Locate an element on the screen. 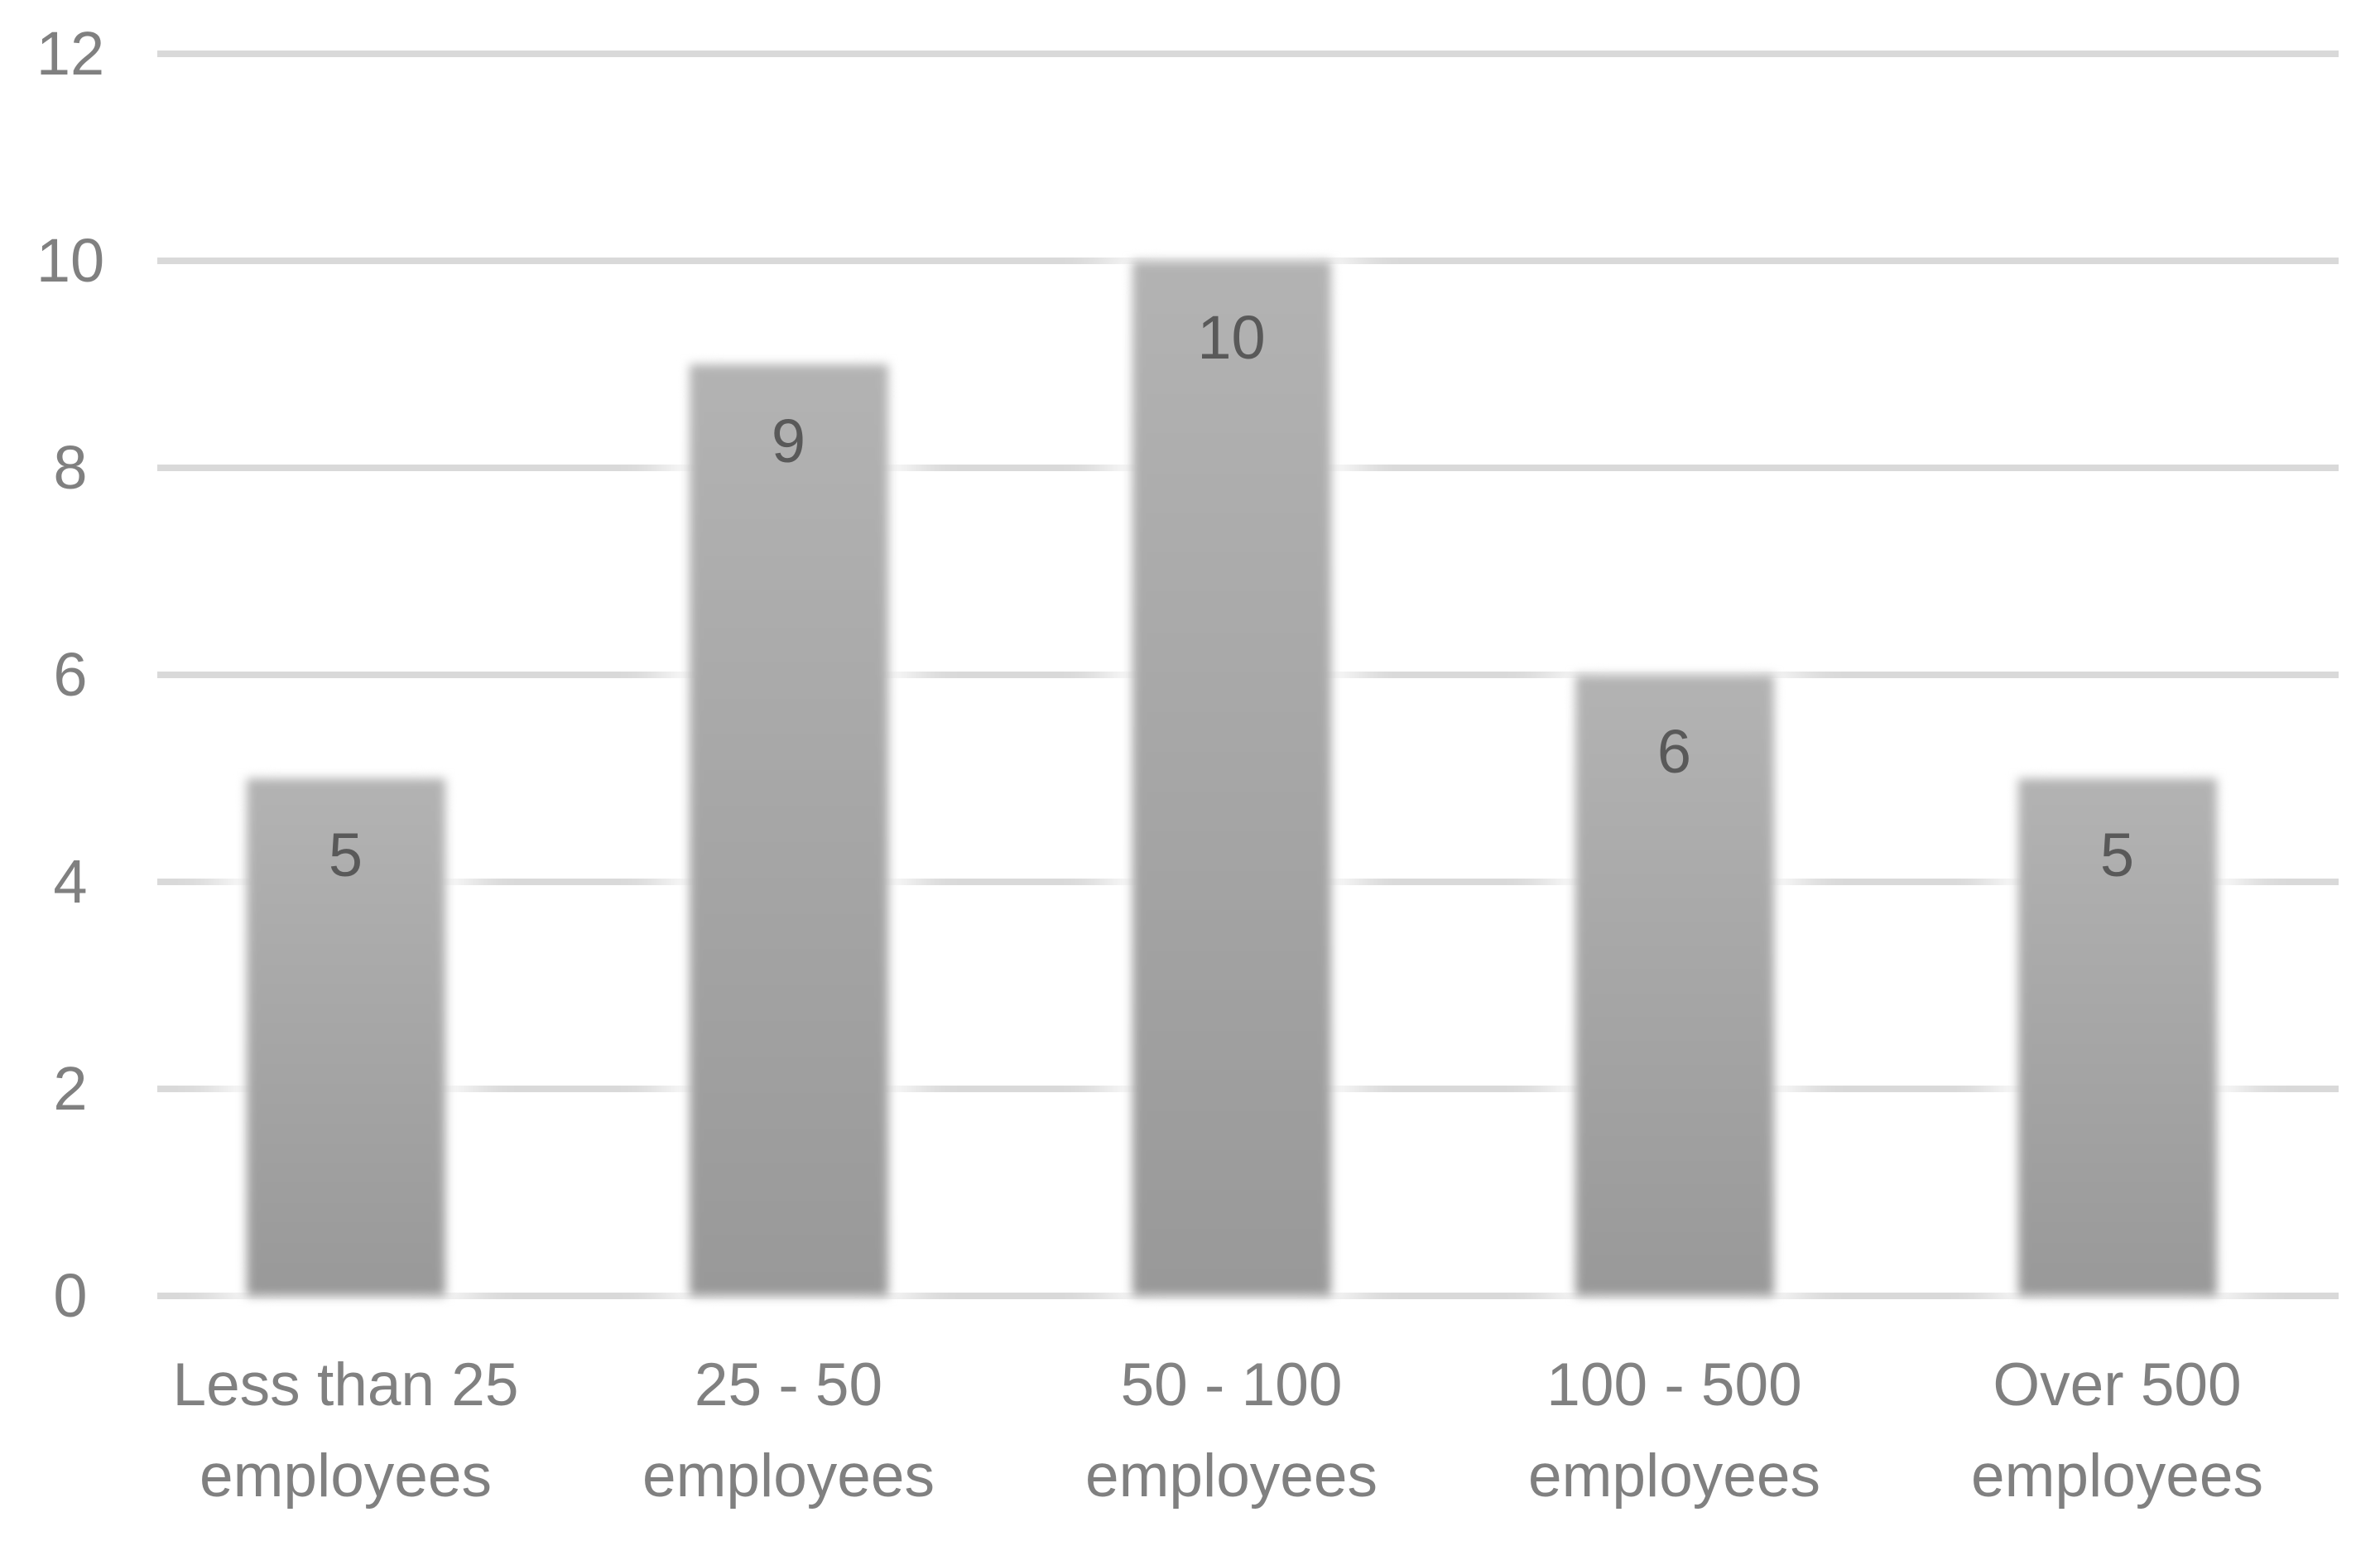 This screenshot has width=2380, height=1541. x-category-label-4: 100 - 500 employees is located at coordinates (1674, 1431).